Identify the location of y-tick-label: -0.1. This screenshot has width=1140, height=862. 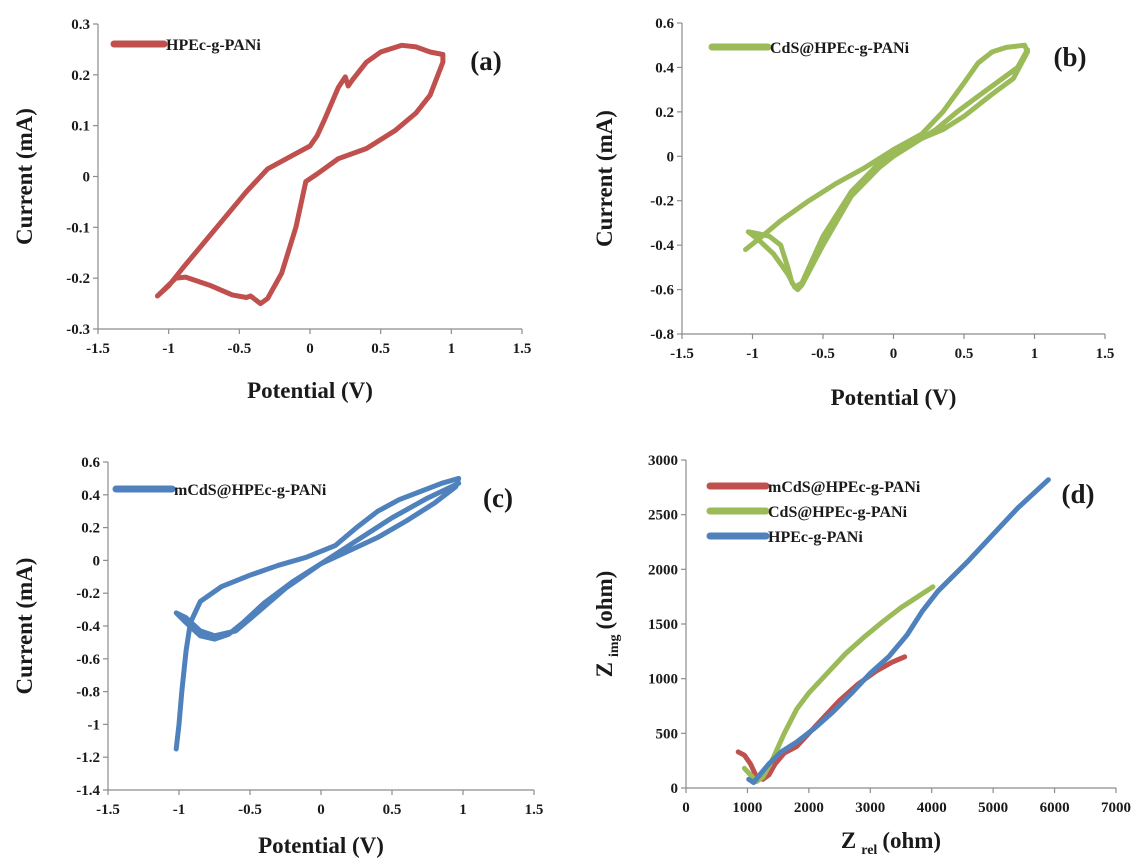
(78, 228).